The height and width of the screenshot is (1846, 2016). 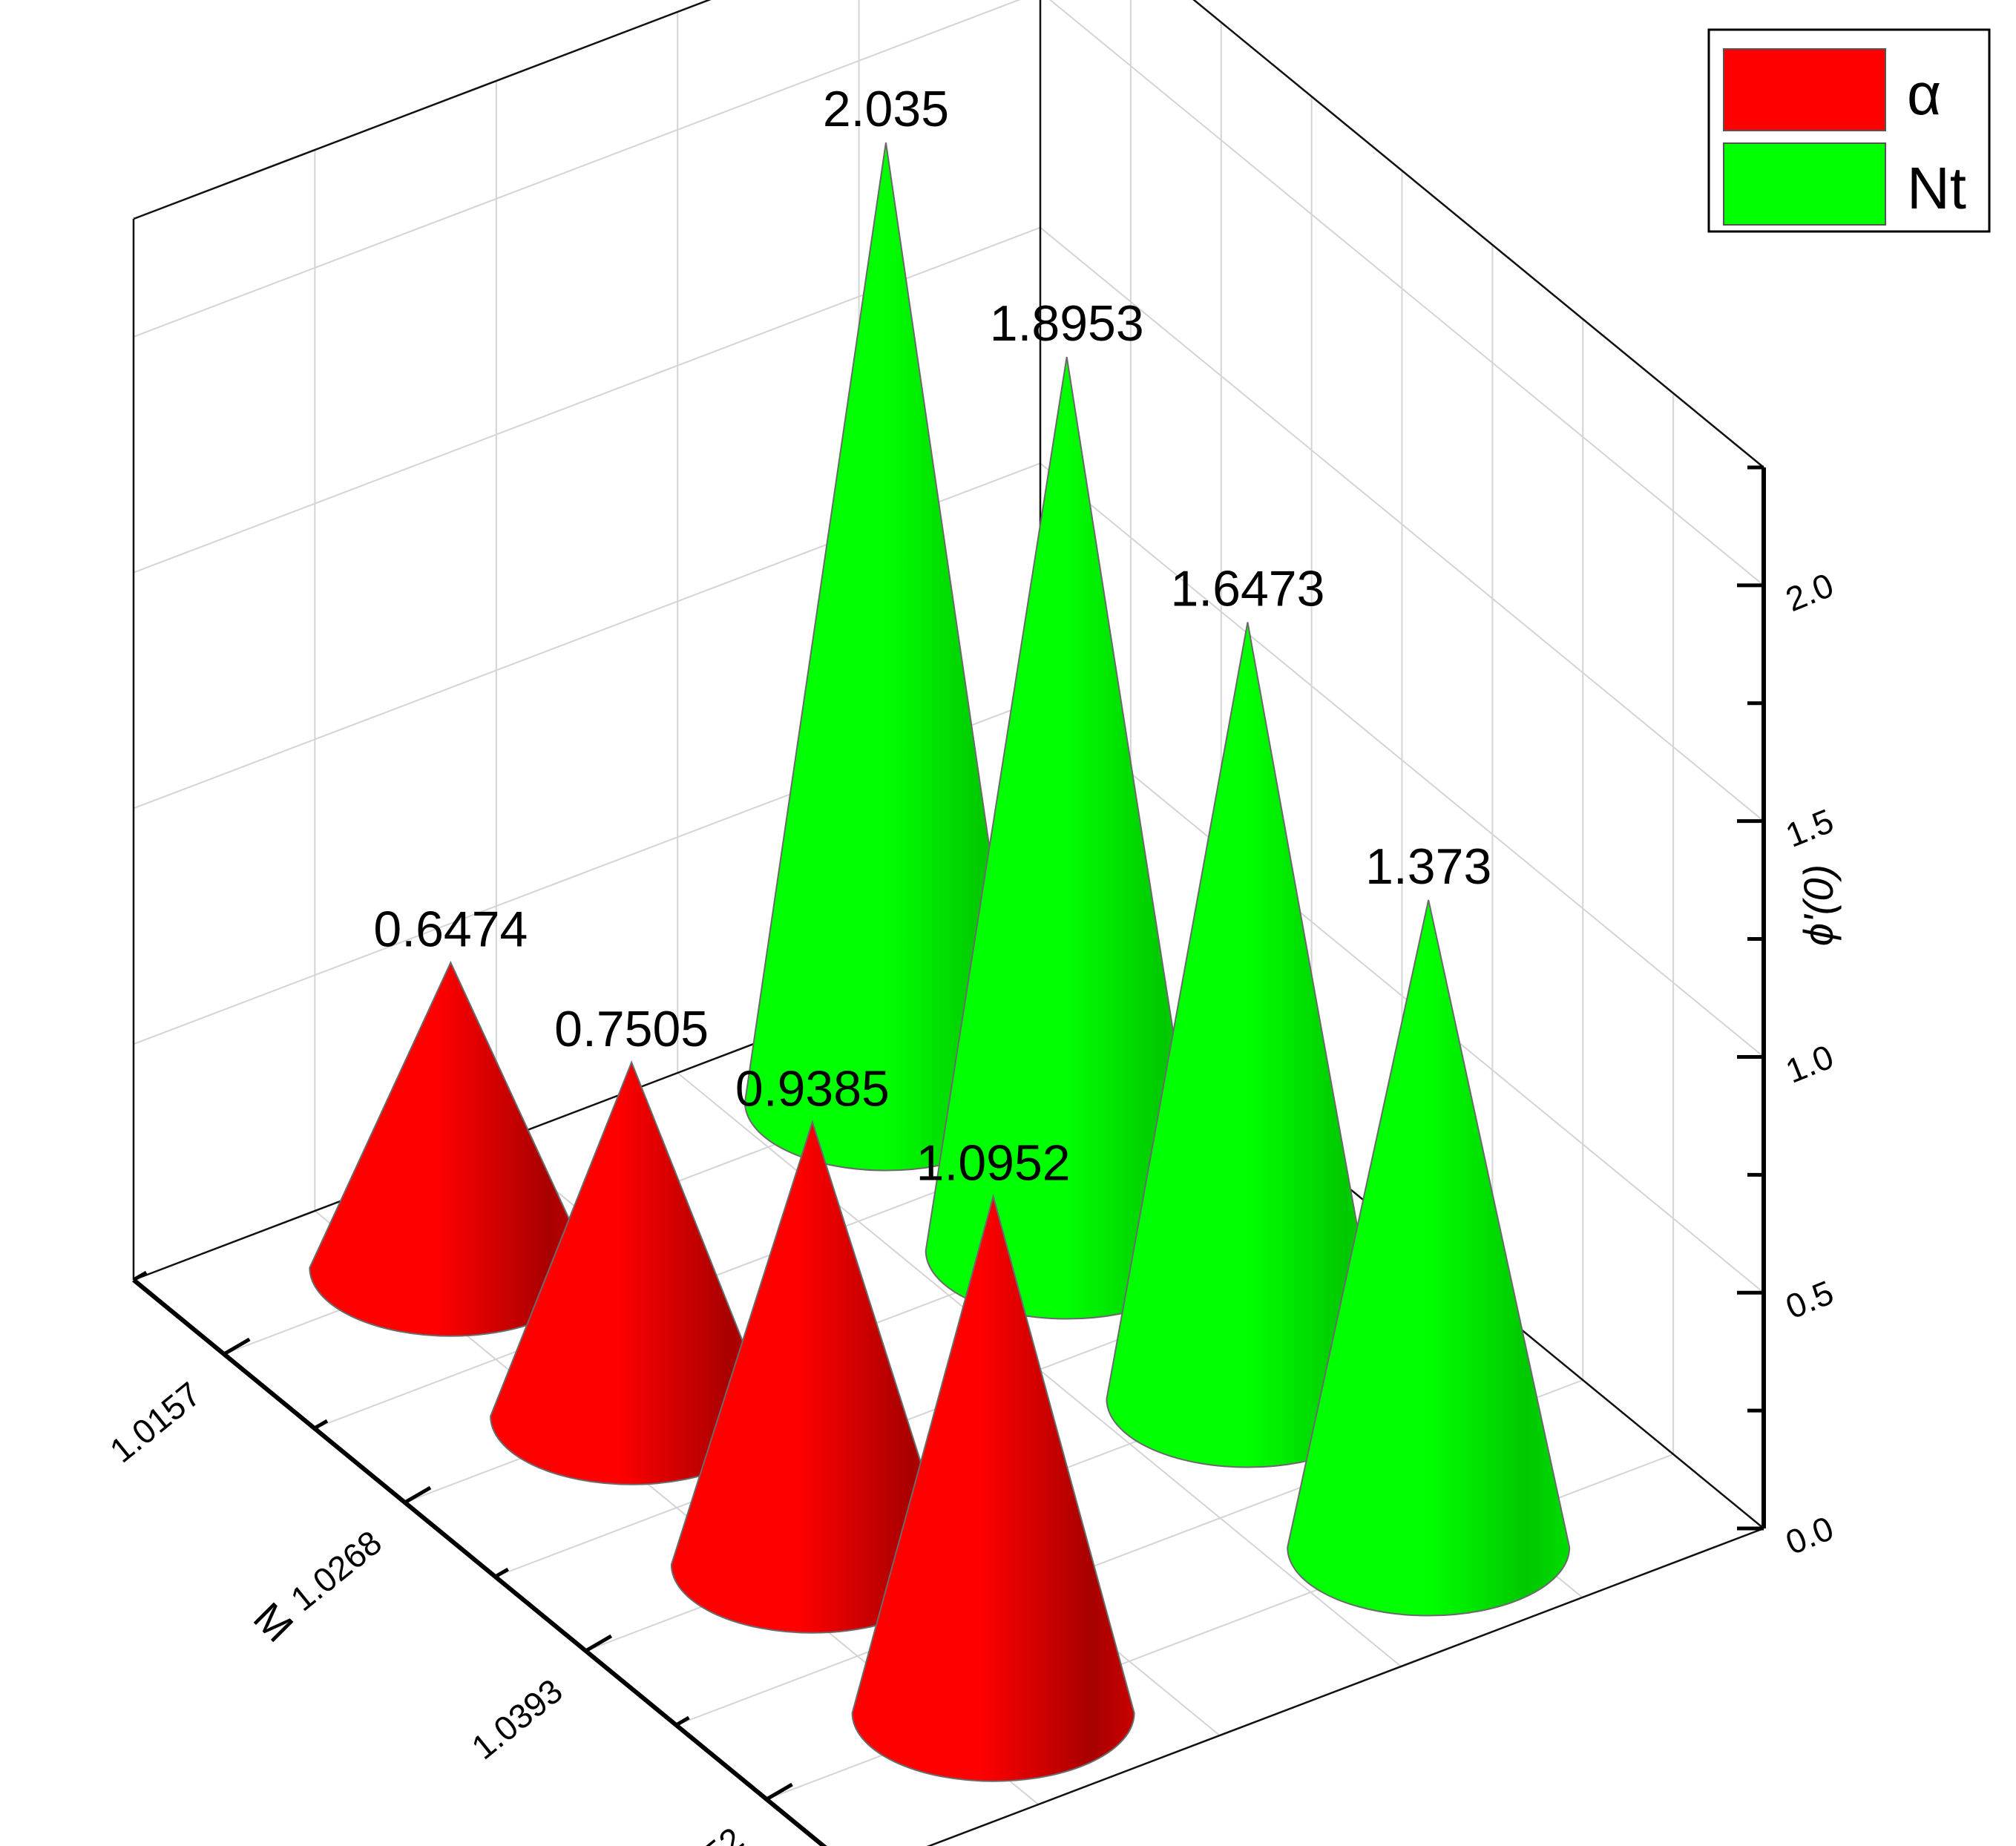 What do you see at coordinates (155, 1422) in the screenshot?
I see `m-tick-label: 1.0157` at bounding box center [155, 1422].